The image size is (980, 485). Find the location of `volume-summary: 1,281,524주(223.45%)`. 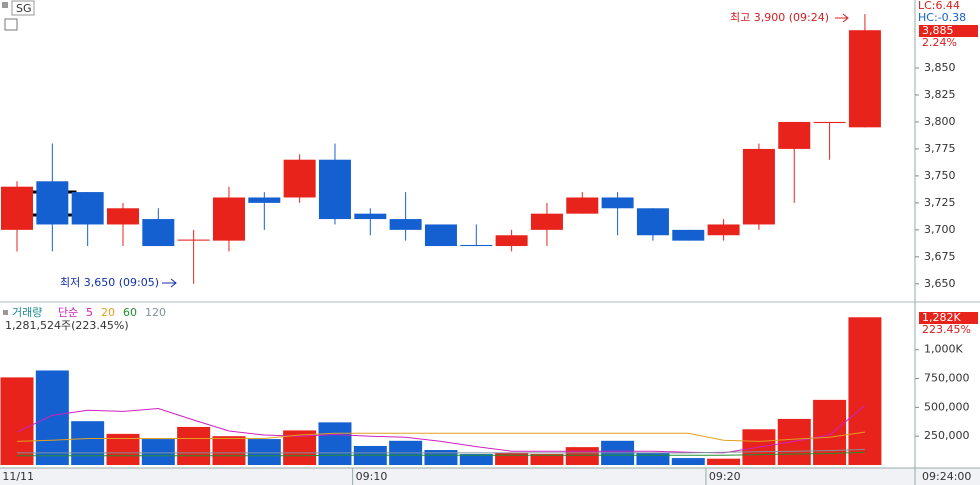

volume-summary: 1,281,524주(223.45%) is located at coordinates (67, 325).